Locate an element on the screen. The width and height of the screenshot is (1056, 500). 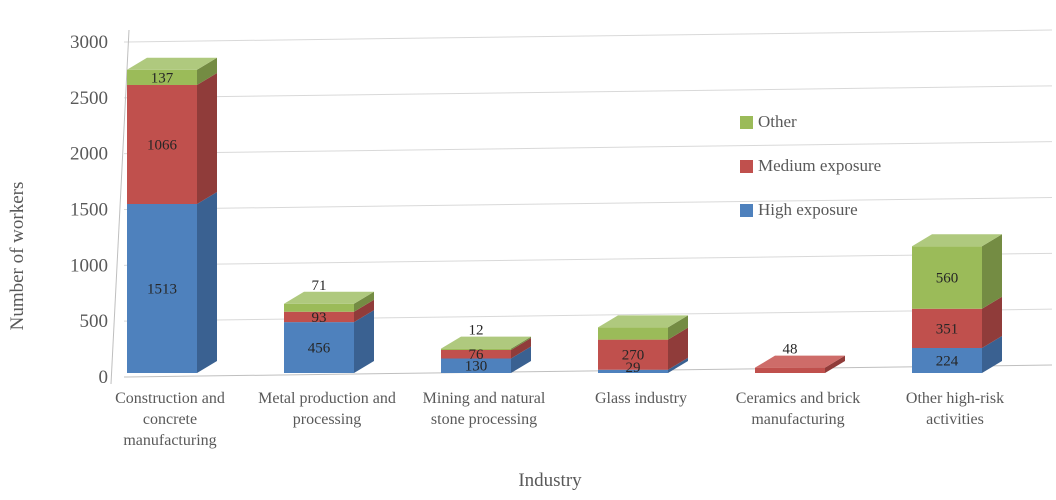
data-label: 224 is located at coordinates (947, 361).